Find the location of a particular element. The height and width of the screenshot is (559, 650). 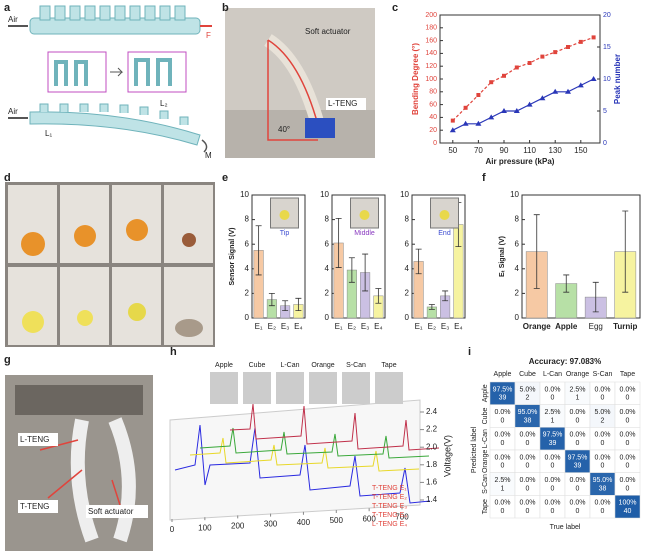

x-tick-label: E₄ is located at coordinates (378, 326).